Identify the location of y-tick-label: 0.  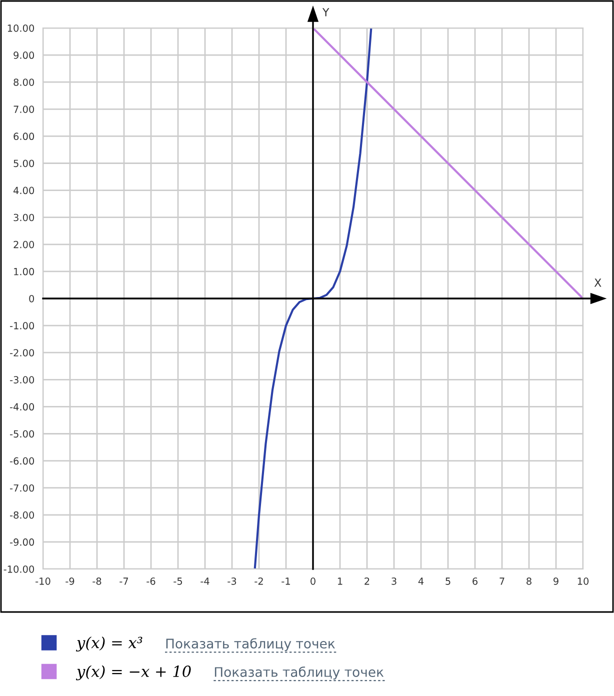
(31, 298).